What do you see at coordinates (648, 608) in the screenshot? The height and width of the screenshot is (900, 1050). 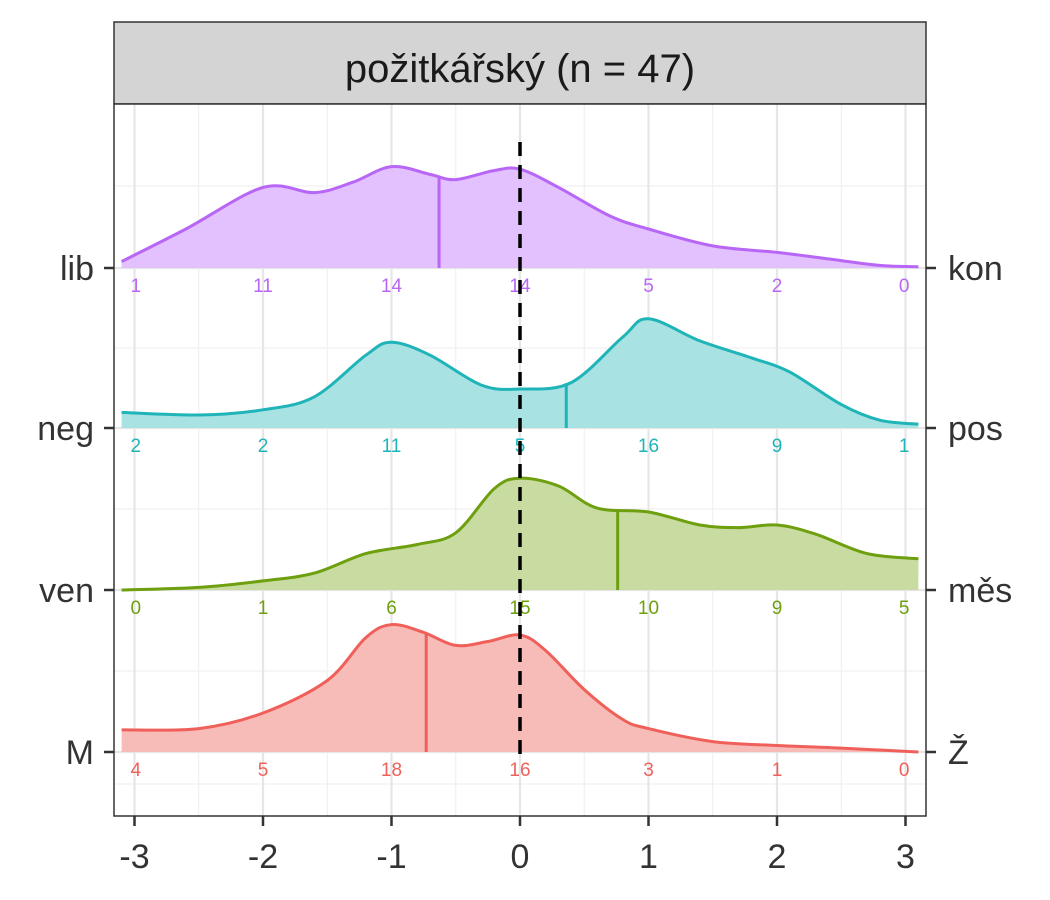 I see `count-label: 10` at bounding box center [648, 608].